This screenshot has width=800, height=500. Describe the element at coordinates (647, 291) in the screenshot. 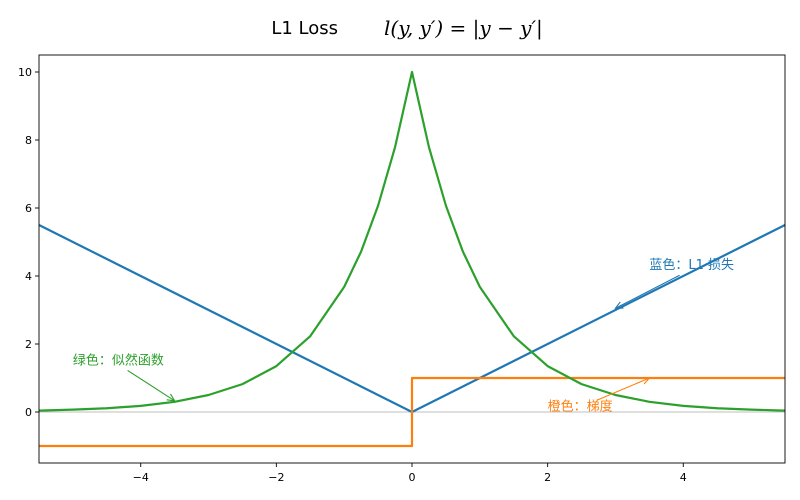

I see `annotation-arrow-loss` at that location.